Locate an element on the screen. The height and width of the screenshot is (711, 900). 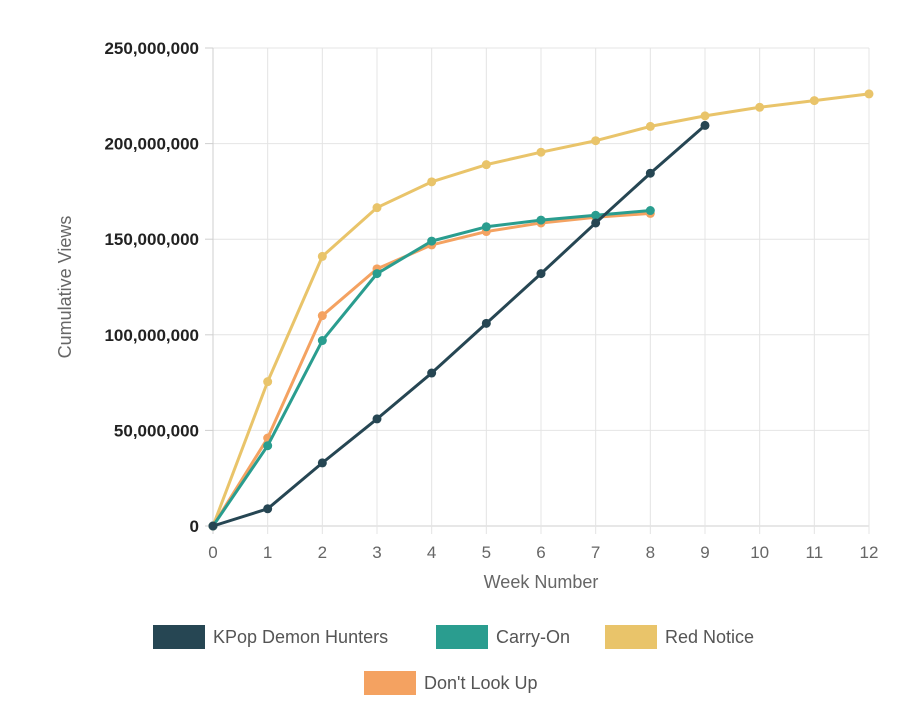
x-tick-label: 6 is located at coordinates (540, 552).